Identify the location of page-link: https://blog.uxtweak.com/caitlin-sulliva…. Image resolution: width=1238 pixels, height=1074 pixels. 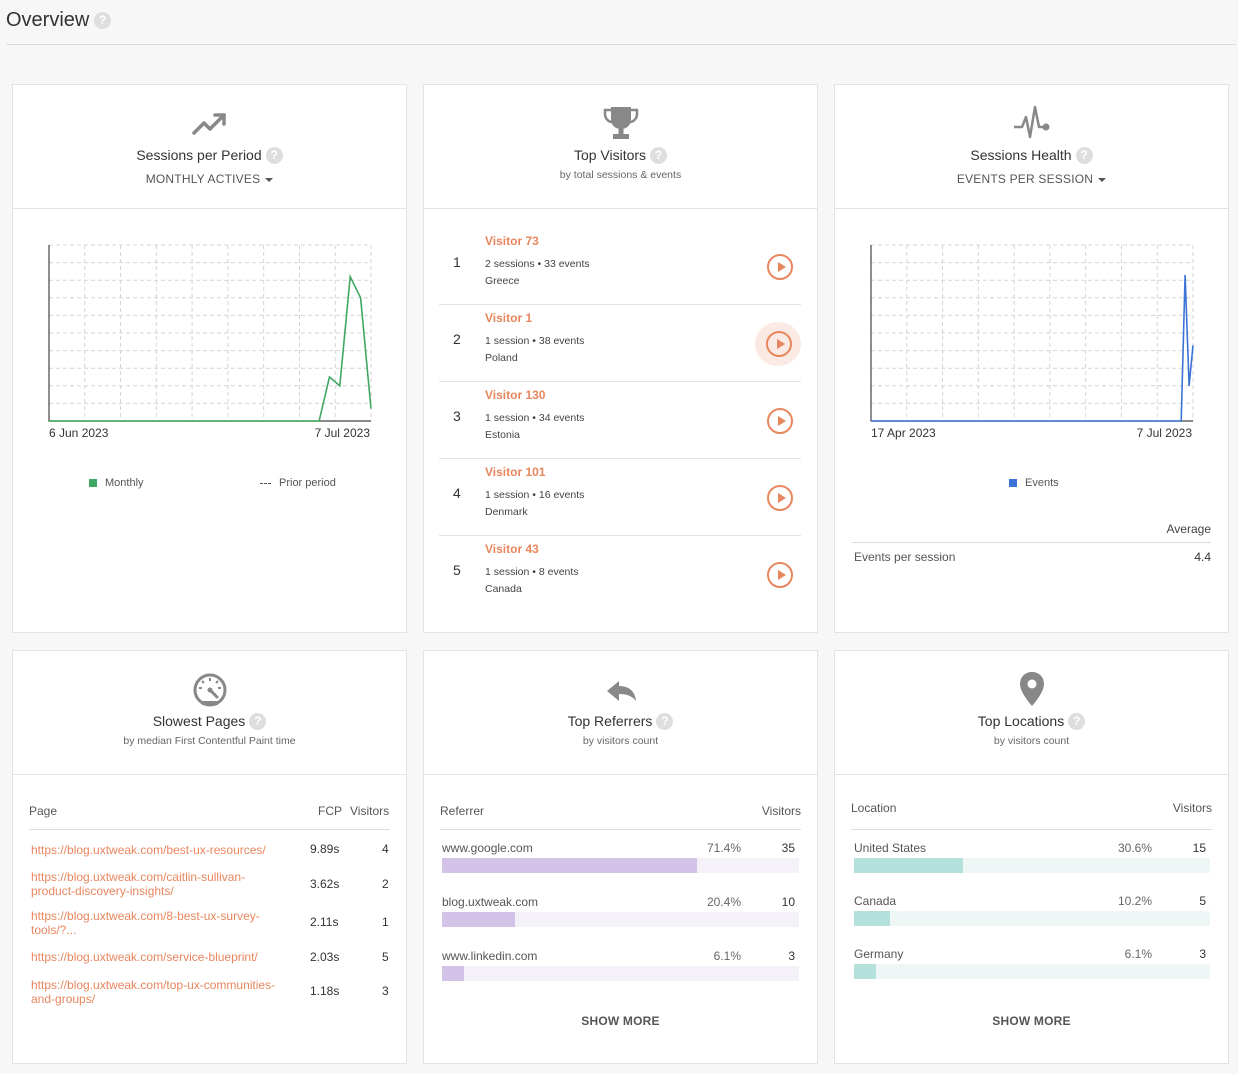
(138, 884).